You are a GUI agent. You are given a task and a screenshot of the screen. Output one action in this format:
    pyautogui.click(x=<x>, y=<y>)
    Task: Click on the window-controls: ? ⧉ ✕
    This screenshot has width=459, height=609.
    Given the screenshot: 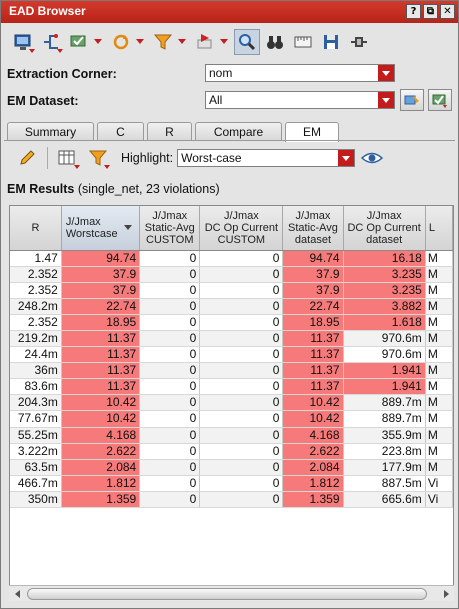 What is the action you would take?
    pyautogui.click(x=430, y=11)
    